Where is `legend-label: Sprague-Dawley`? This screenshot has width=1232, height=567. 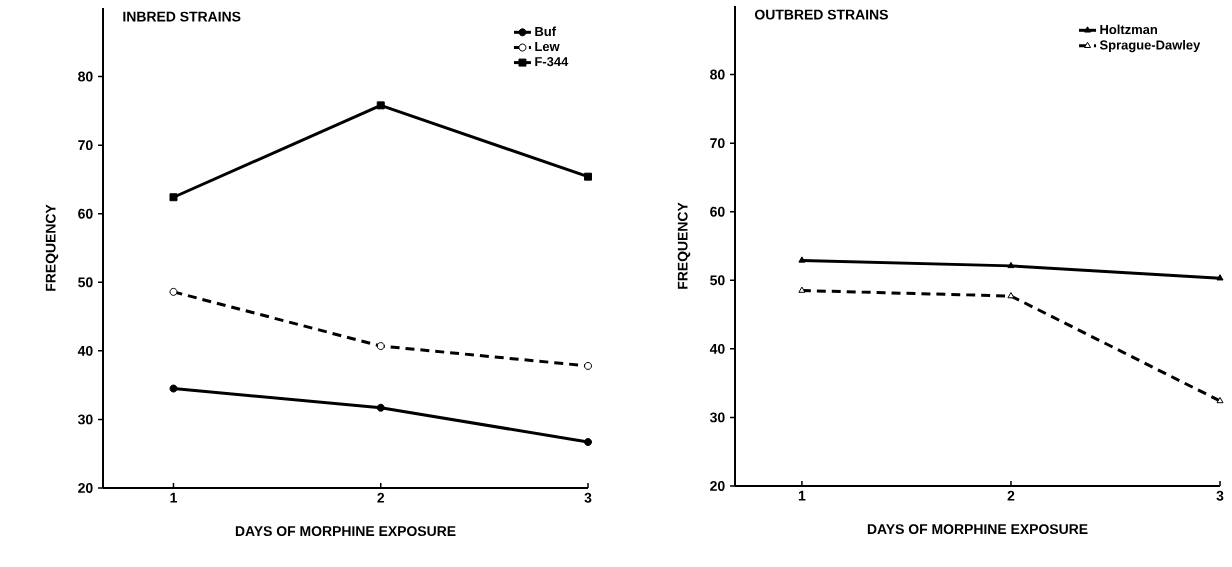
legend-label: Sprague-Dawley is located at coordinates (1150, 46).